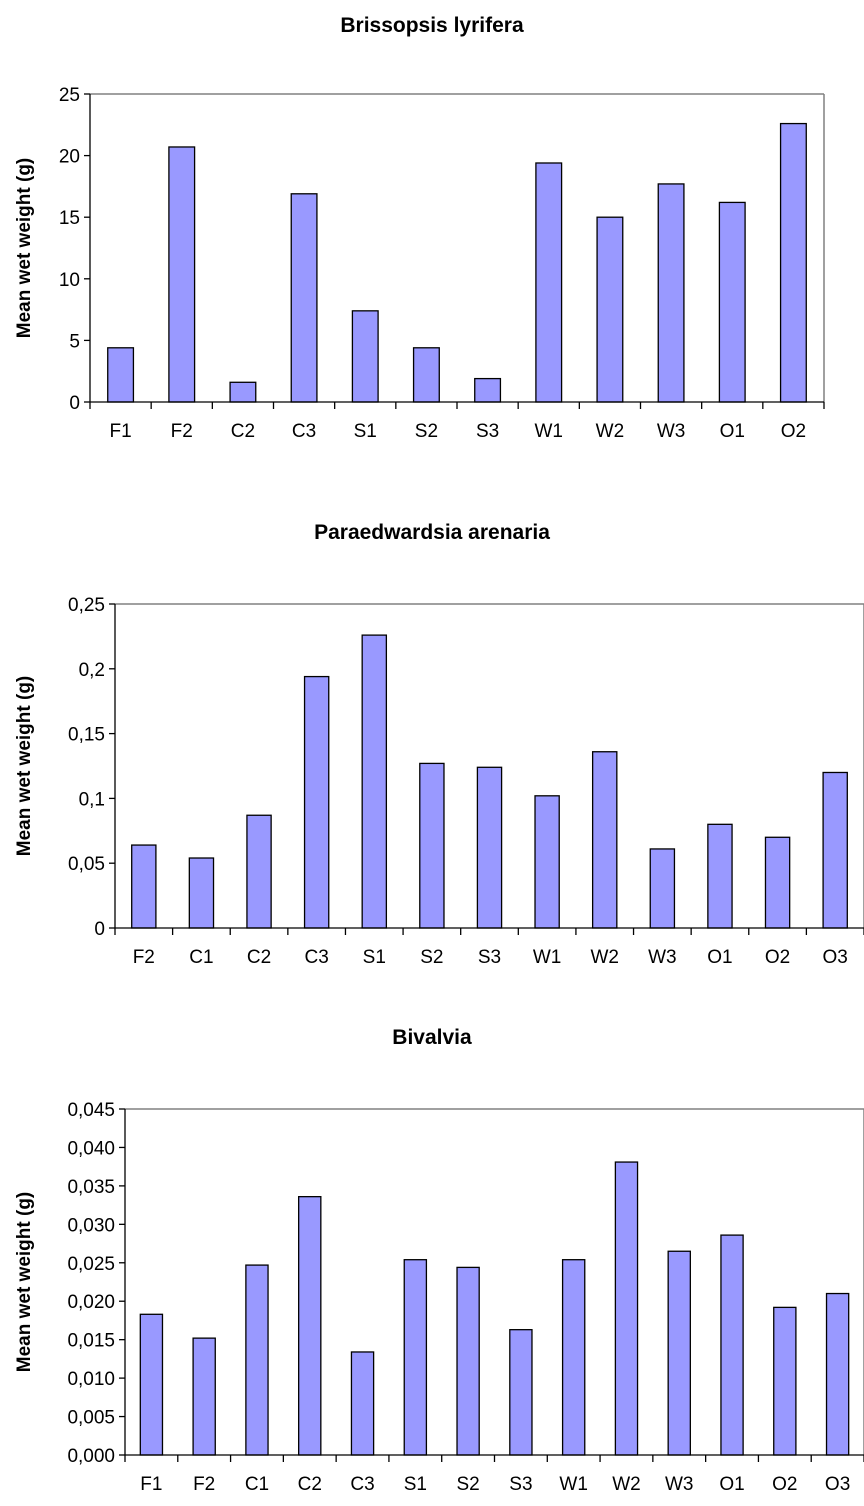 The width and height of the screenshot is (864, 1506). I want to click on y-tick-label: 0,15, so click(86, 735).